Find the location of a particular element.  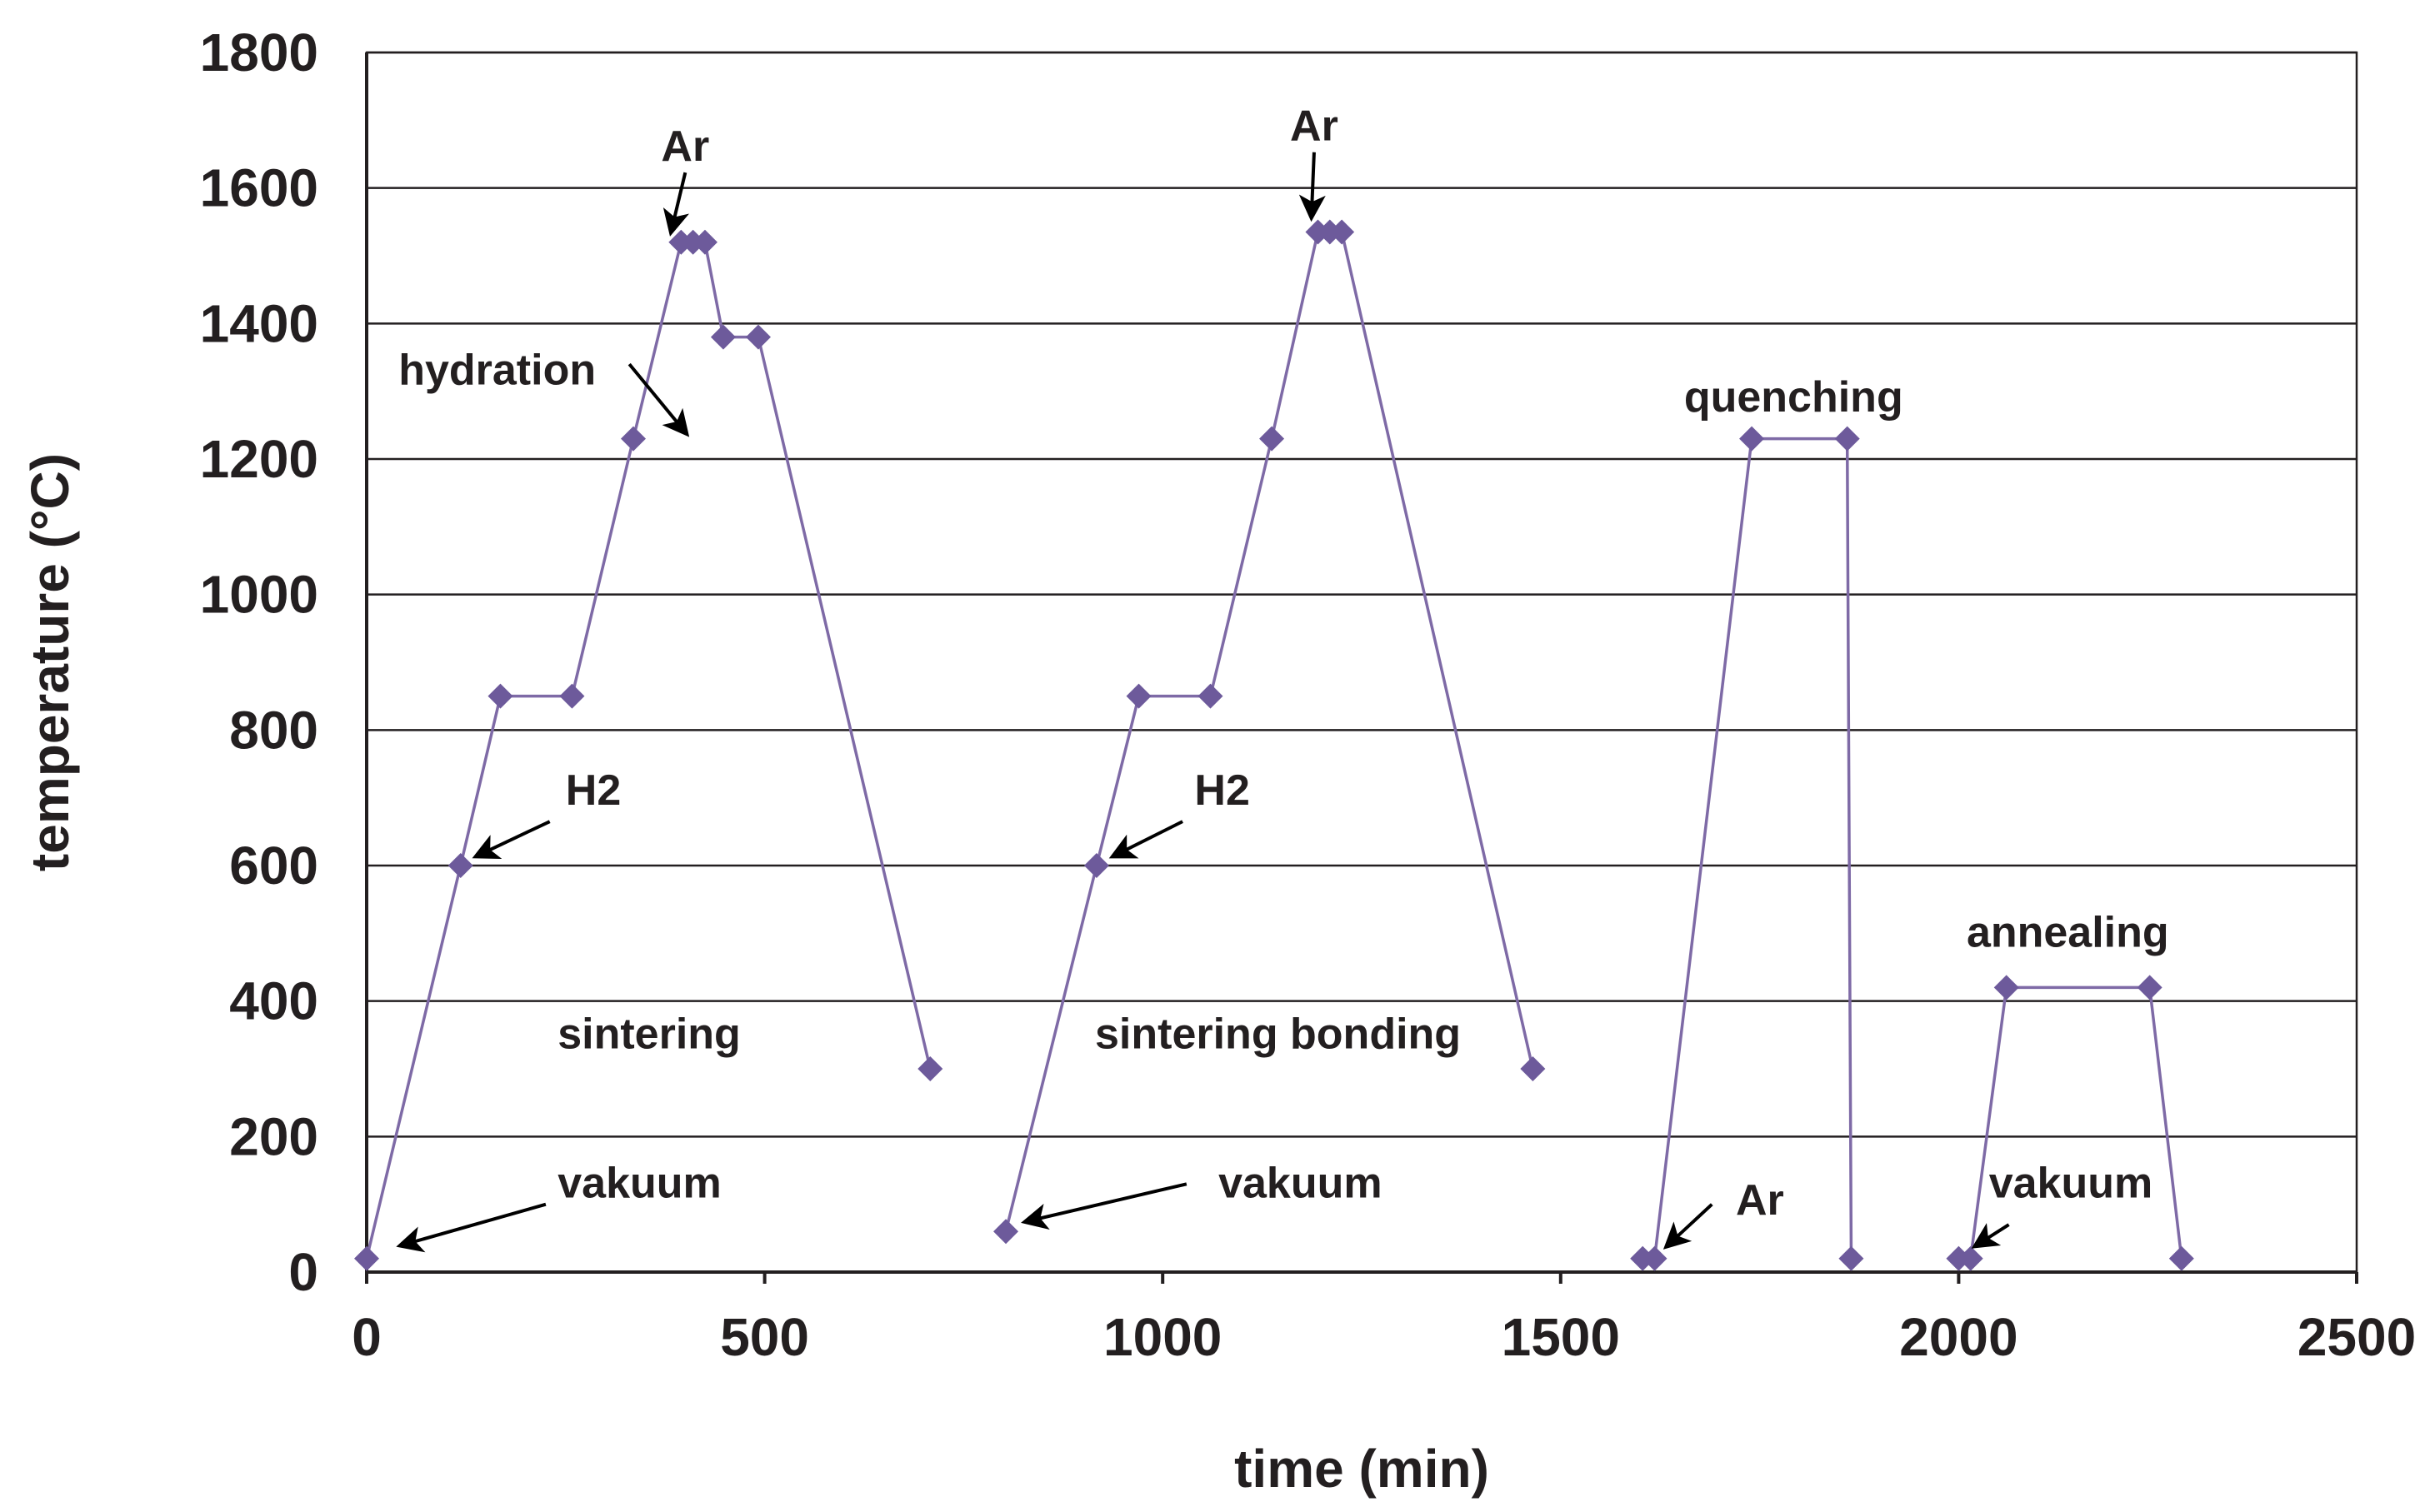

annotation-label-12: vakuum is located at coordinates (2071, 1184).